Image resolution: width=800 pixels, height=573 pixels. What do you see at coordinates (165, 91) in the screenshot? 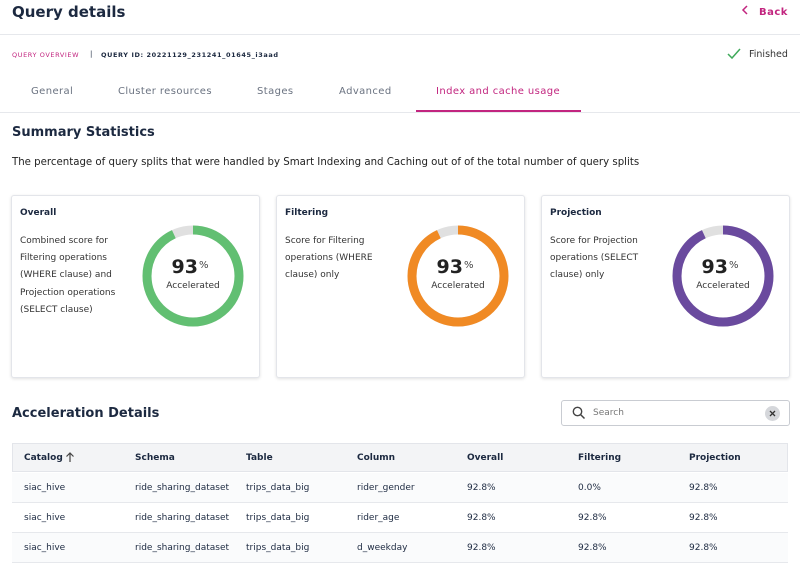
I see `tab: Cluster resources` at bounding box center [165, 91].